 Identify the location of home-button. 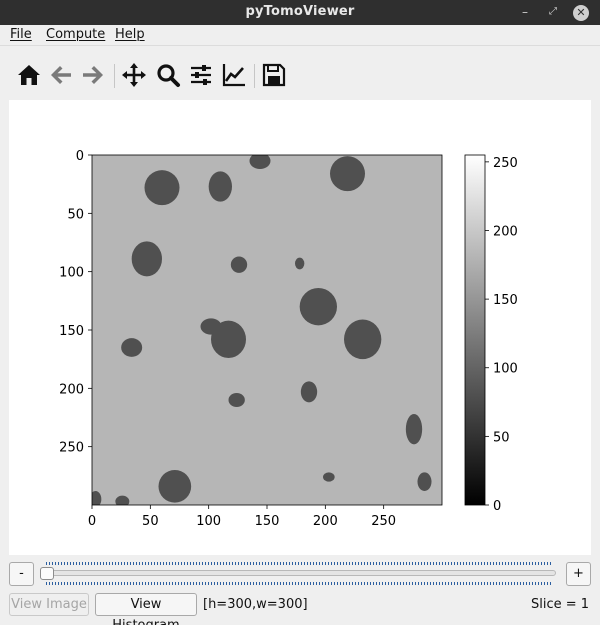
(30, 76).